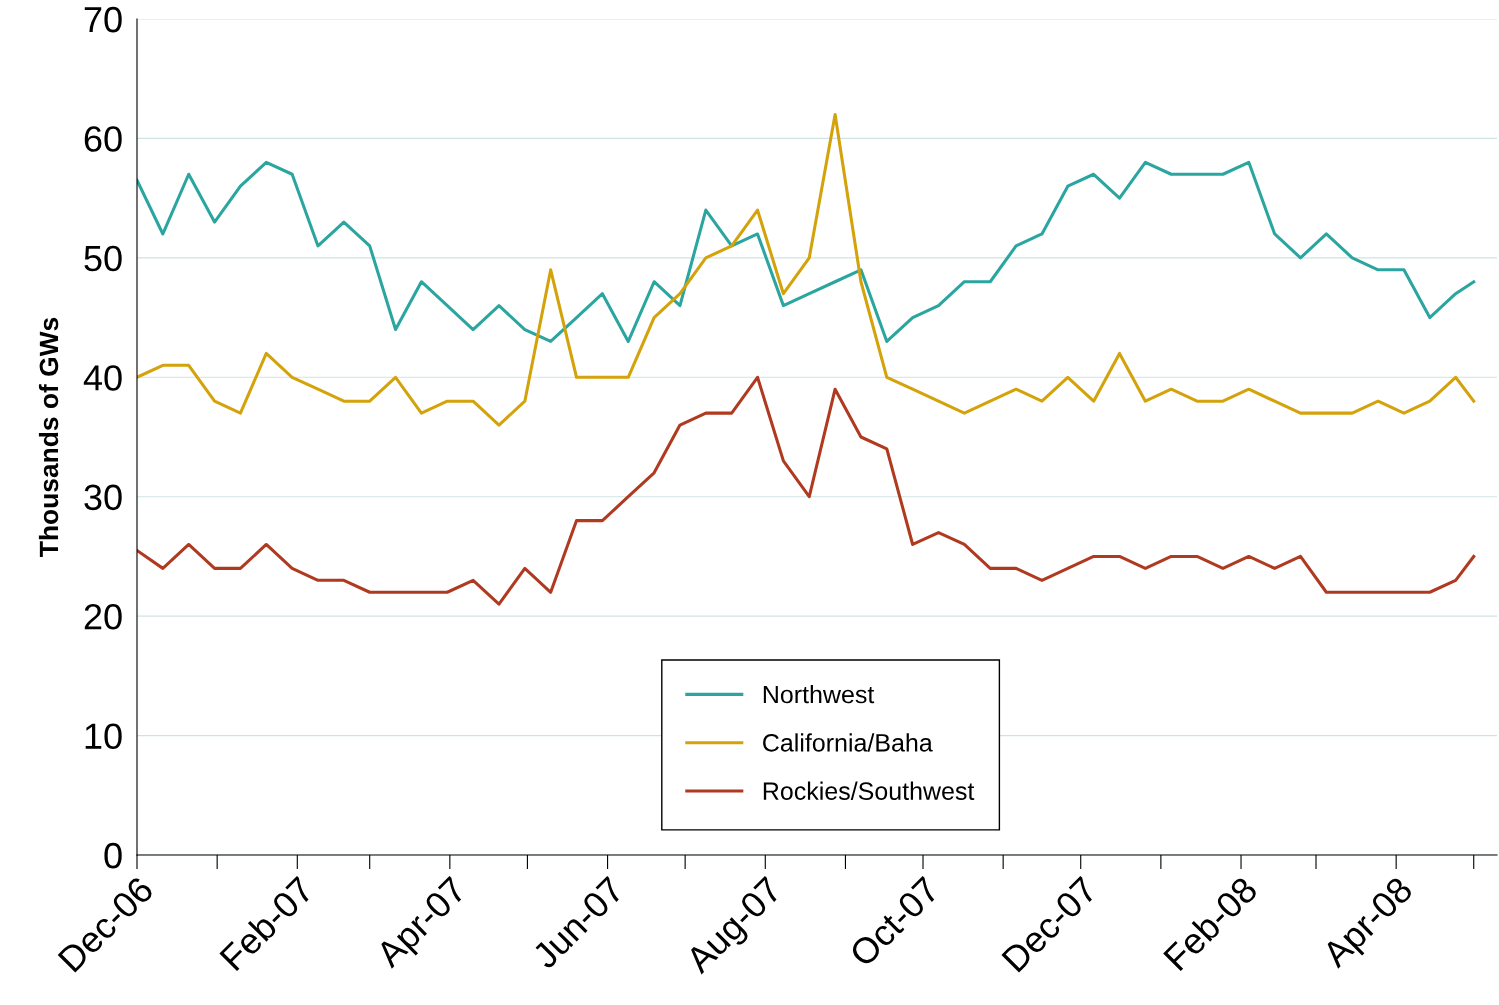 Image resolution: width=1499 pixels, height=1005 pixels. What do you see at coordinates (113, 855) in the screenshot?
I see `y-tick-label: 0` at bounding box center [113, 855].